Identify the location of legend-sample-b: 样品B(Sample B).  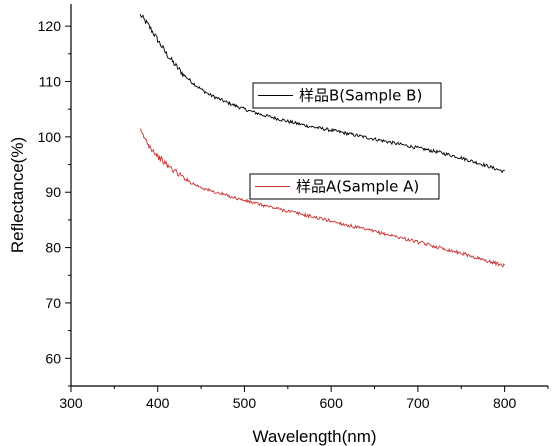
(347, 95).